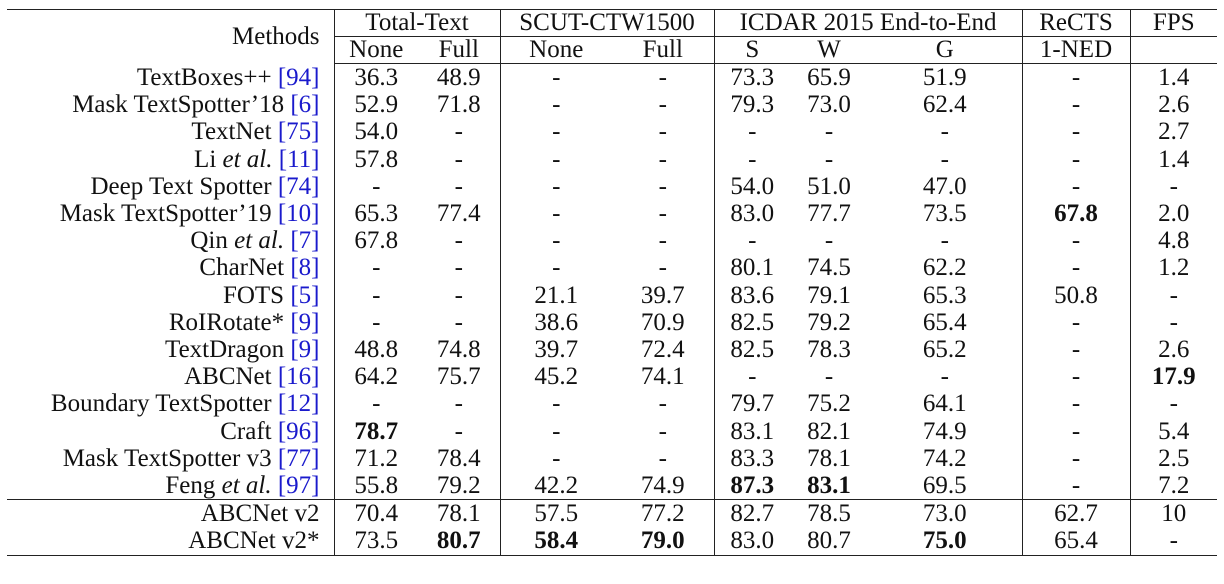  I want to click on table-cell: 77.4, so click(459, 214).